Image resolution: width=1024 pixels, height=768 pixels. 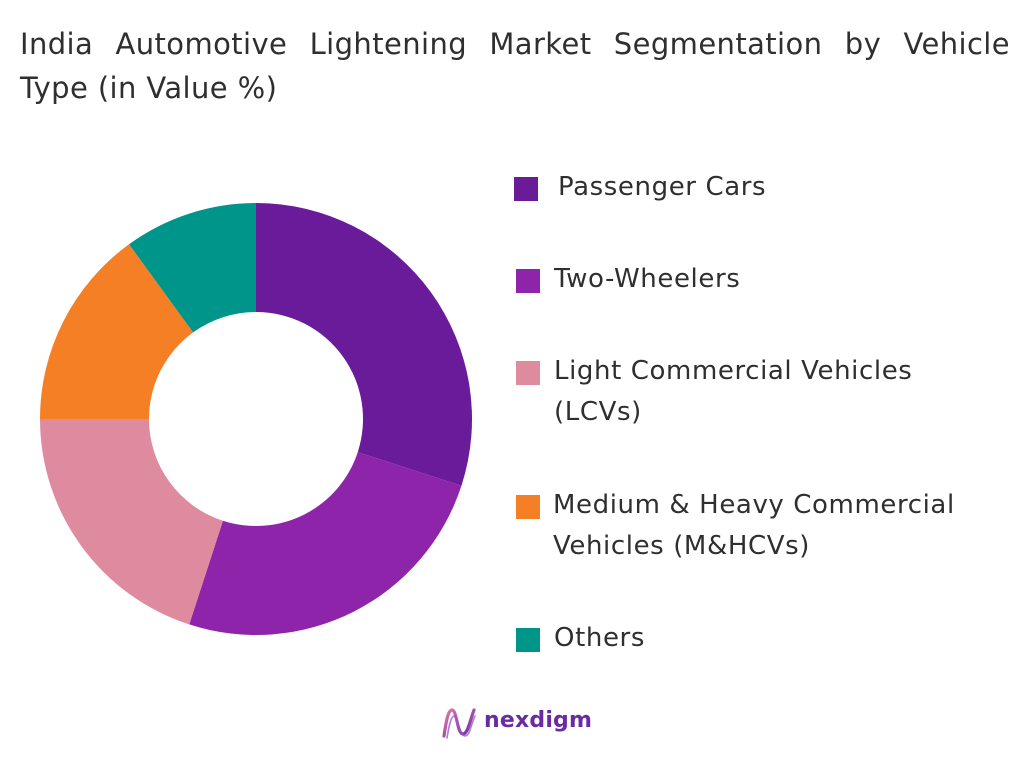 What do you see at coordinates (599, 638) in the screenshot?
I see `legend-label: Others` at bounding box center [599, 638].